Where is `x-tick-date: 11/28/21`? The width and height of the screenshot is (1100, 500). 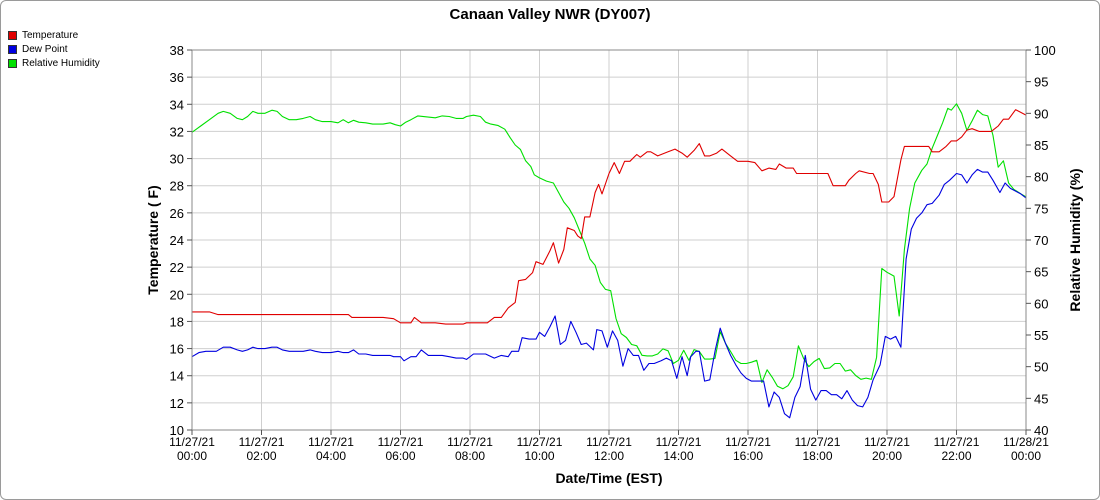
x-tick-date: 11/28/21 is located at coordinates (1026, 442).